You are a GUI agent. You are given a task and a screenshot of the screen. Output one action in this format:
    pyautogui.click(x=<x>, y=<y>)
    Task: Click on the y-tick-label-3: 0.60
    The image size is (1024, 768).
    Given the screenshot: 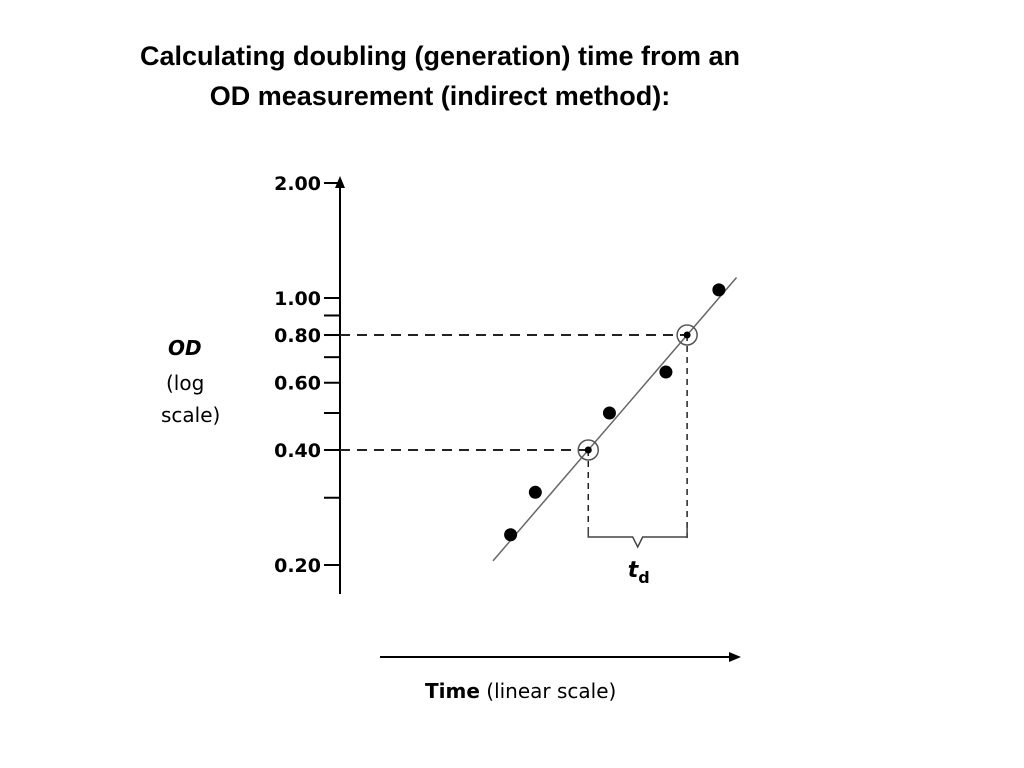 What is the action you would take?
    pyautogui.click(x=297, y=384)
    